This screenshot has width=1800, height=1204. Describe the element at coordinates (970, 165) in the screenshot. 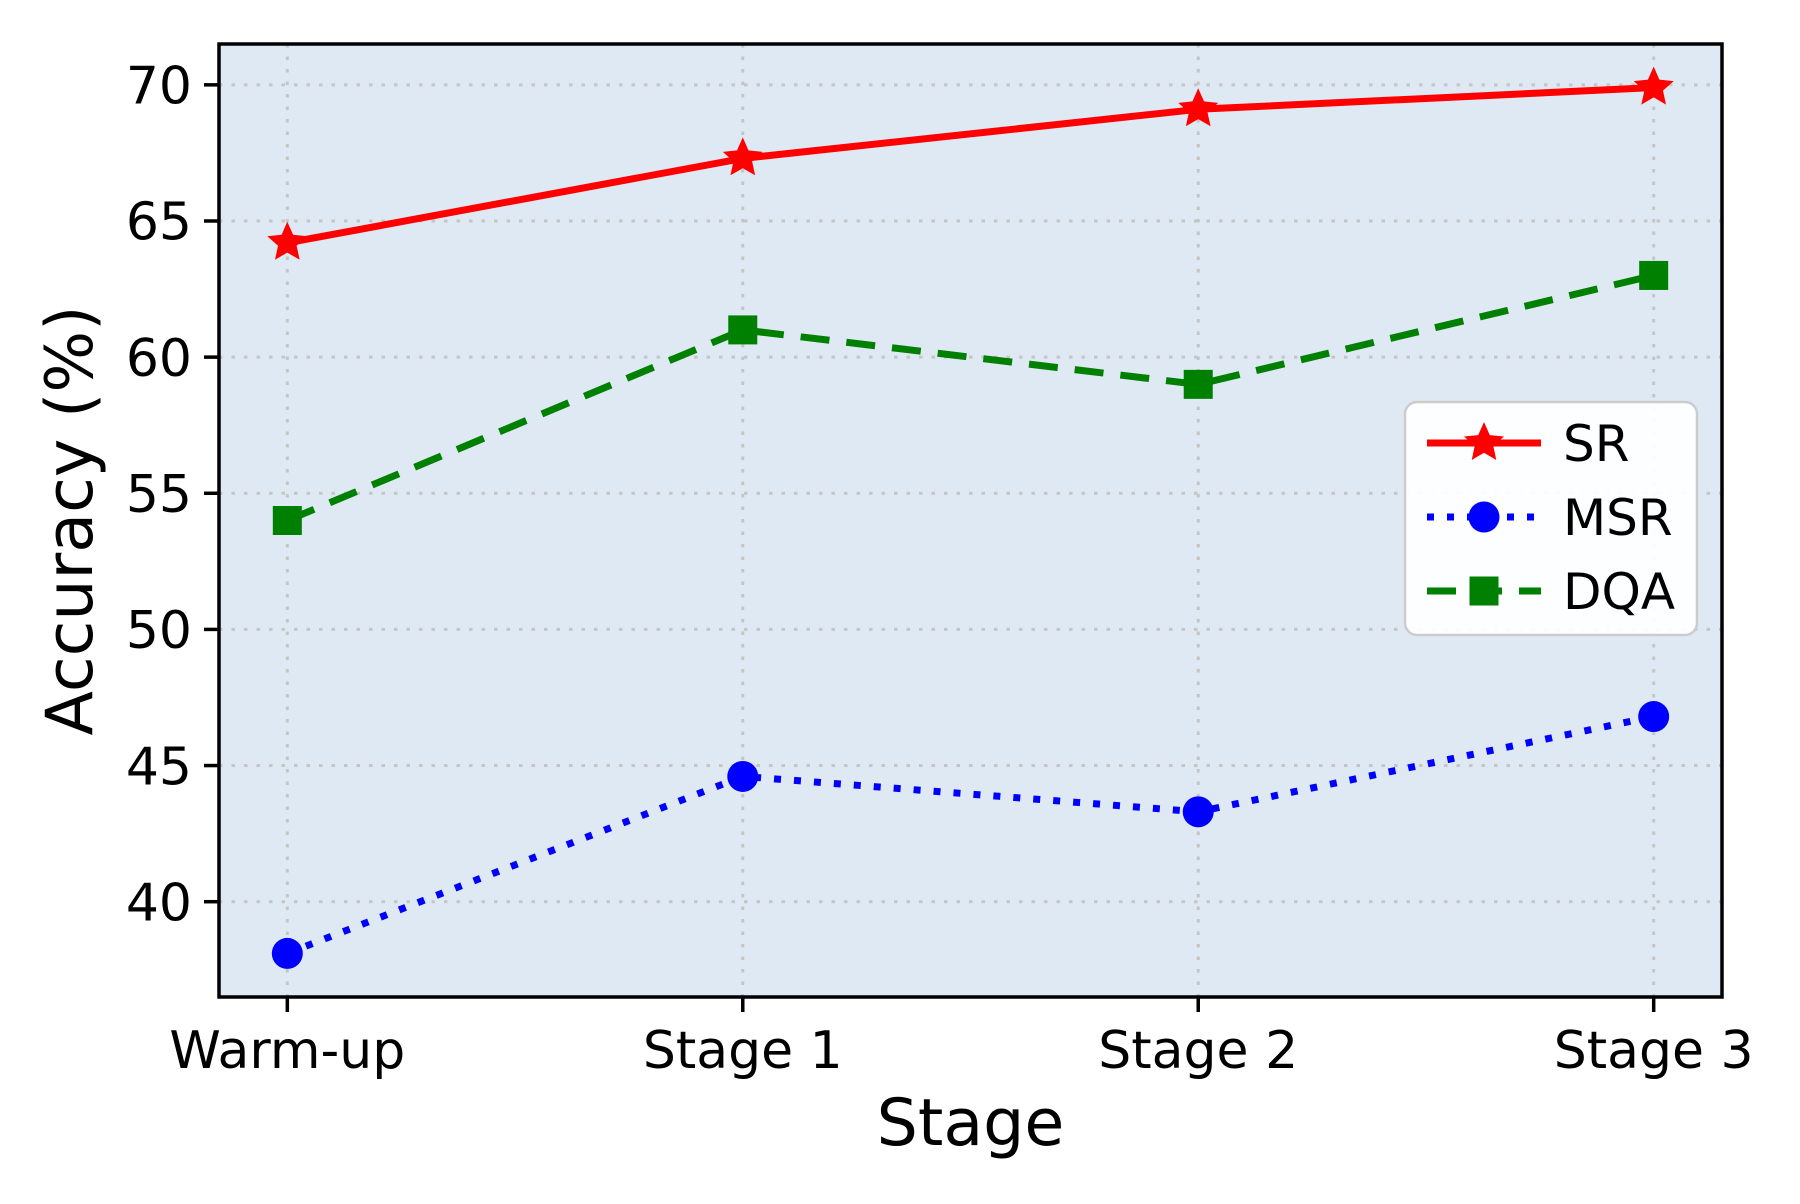

I see `series-line-SR` at that location.